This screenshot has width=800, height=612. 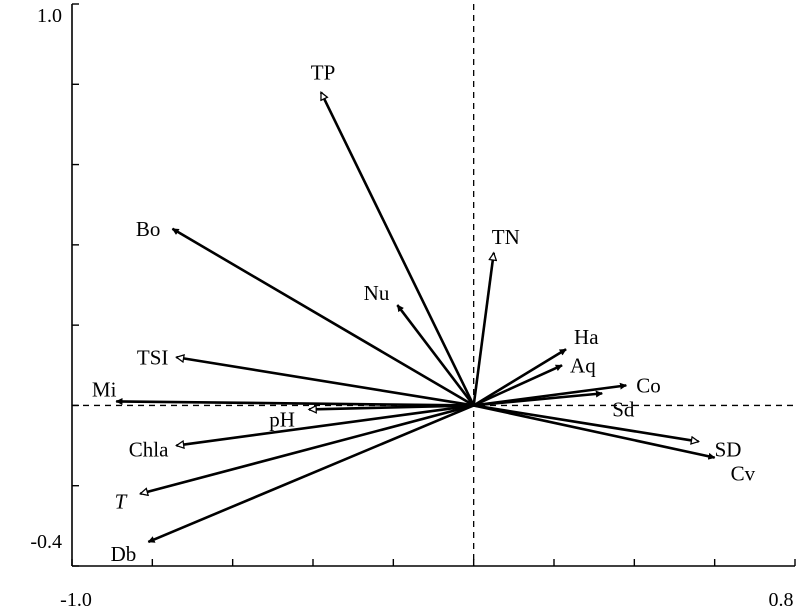 What do you see at coordinates (307, 448) in the screenshot?
I see `env-arrow-t` at bounding box center [307, 448].